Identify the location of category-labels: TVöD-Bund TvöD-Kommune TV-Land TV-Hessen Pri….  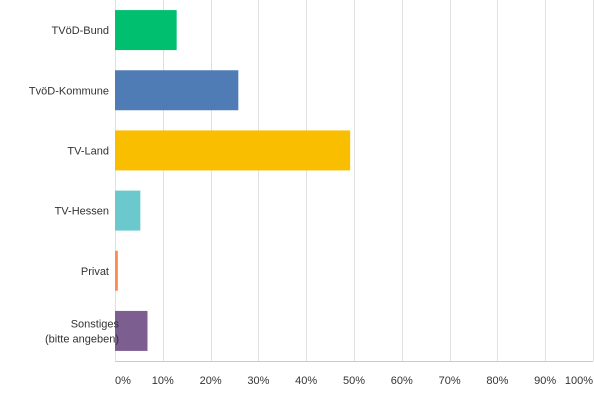
(74, 185).